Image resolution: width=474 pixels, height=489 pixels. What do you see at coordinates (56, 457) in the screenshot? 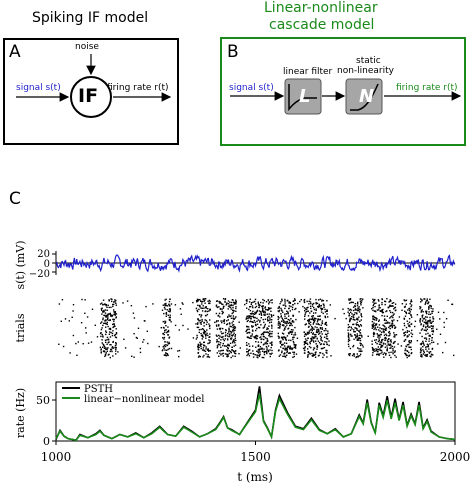
I see `rate-xtick-label-1000: 1000` at bounding box center [56, 457].